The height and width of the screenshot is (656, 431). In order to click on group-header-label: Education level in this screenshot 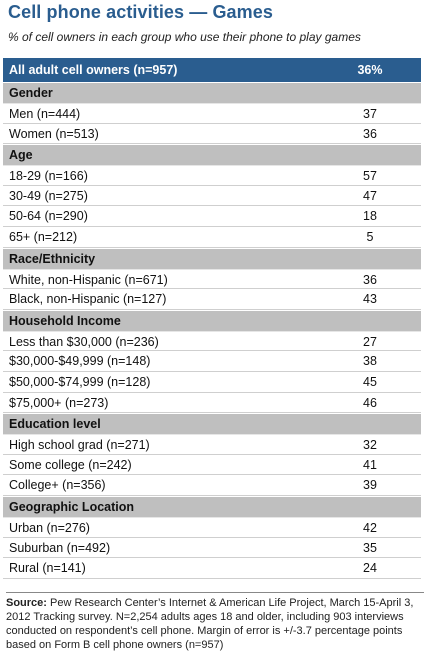, I will do `click(55, 424)`.